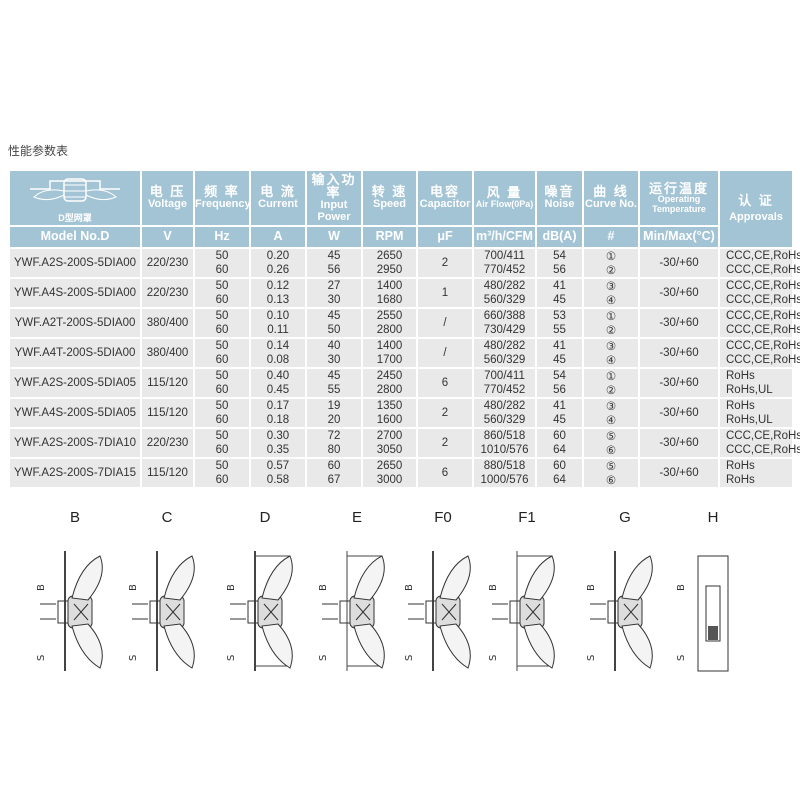  What do you see at coordinates (445, 323) in the screenshot?
I see `capacitor-cell: /` at bounding box center [445, 323].